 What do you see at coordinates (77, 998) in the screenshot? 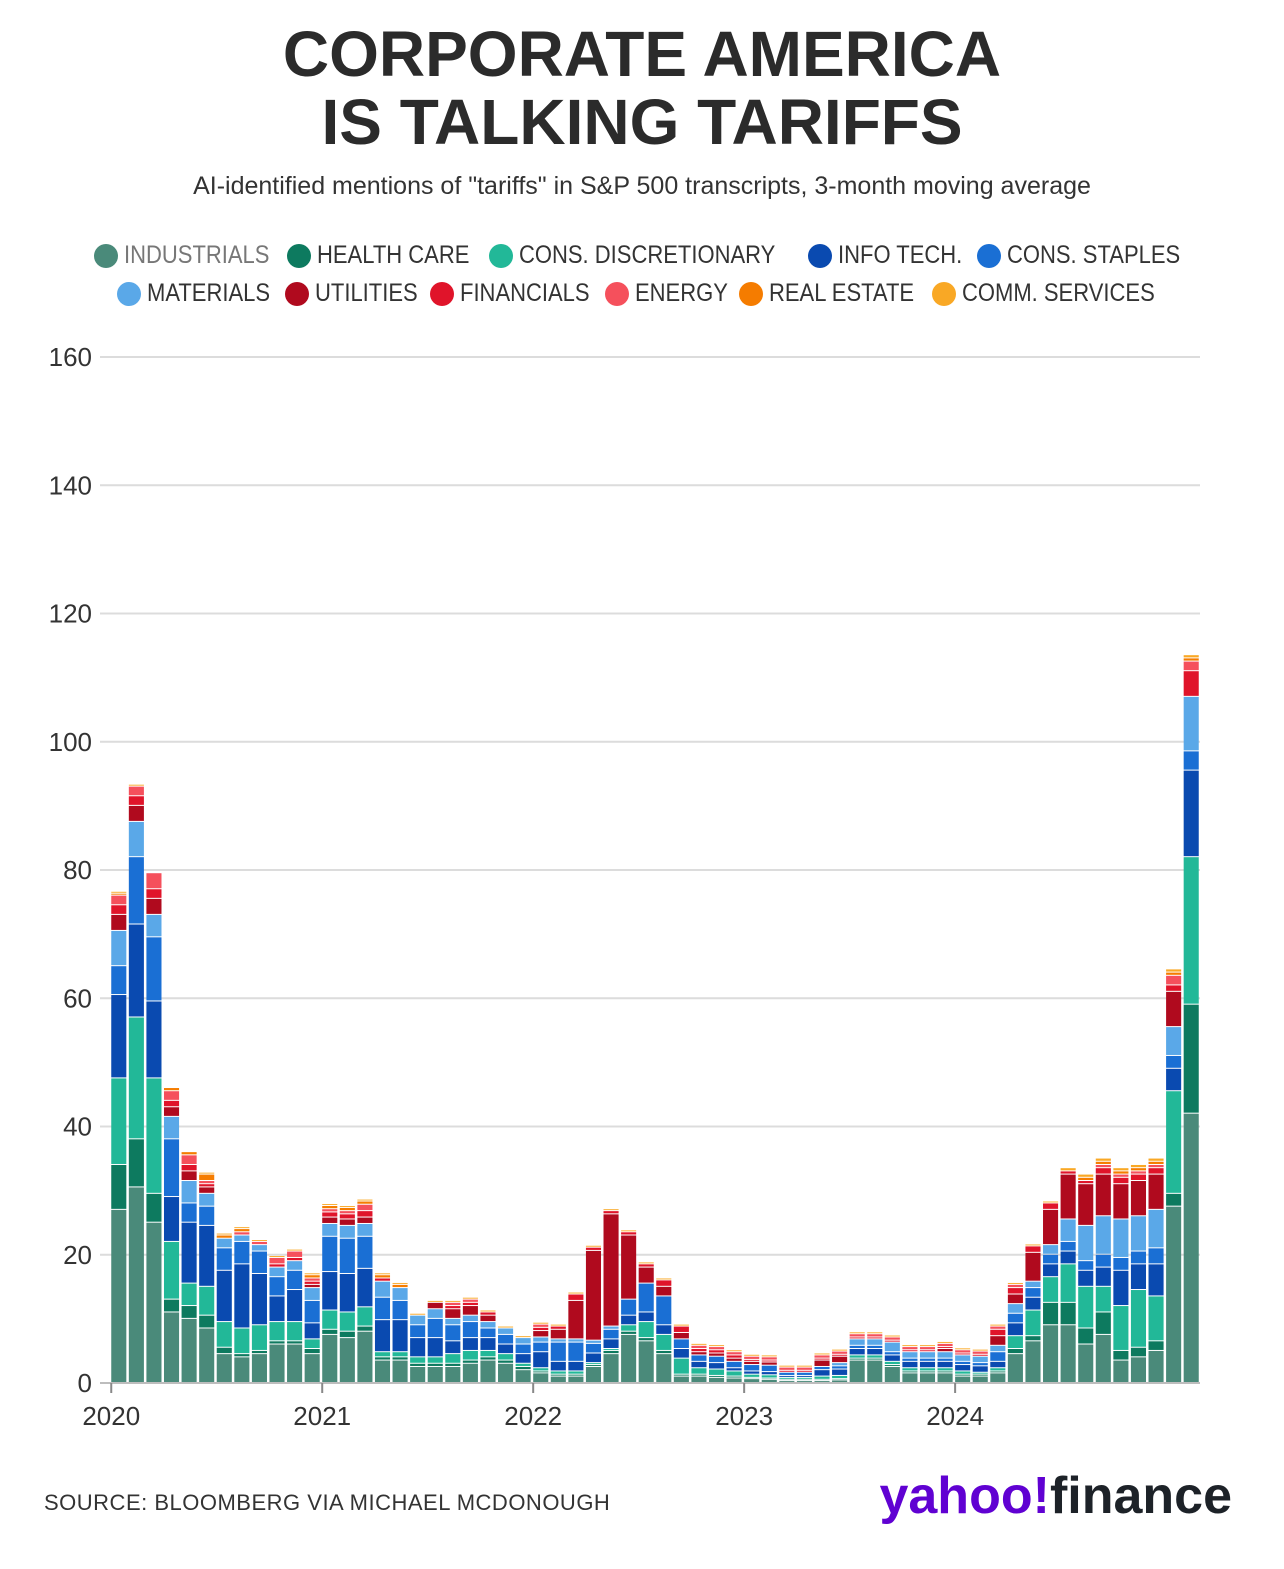
I see `y-tick-label: 60` at bounding box center [77, 998].